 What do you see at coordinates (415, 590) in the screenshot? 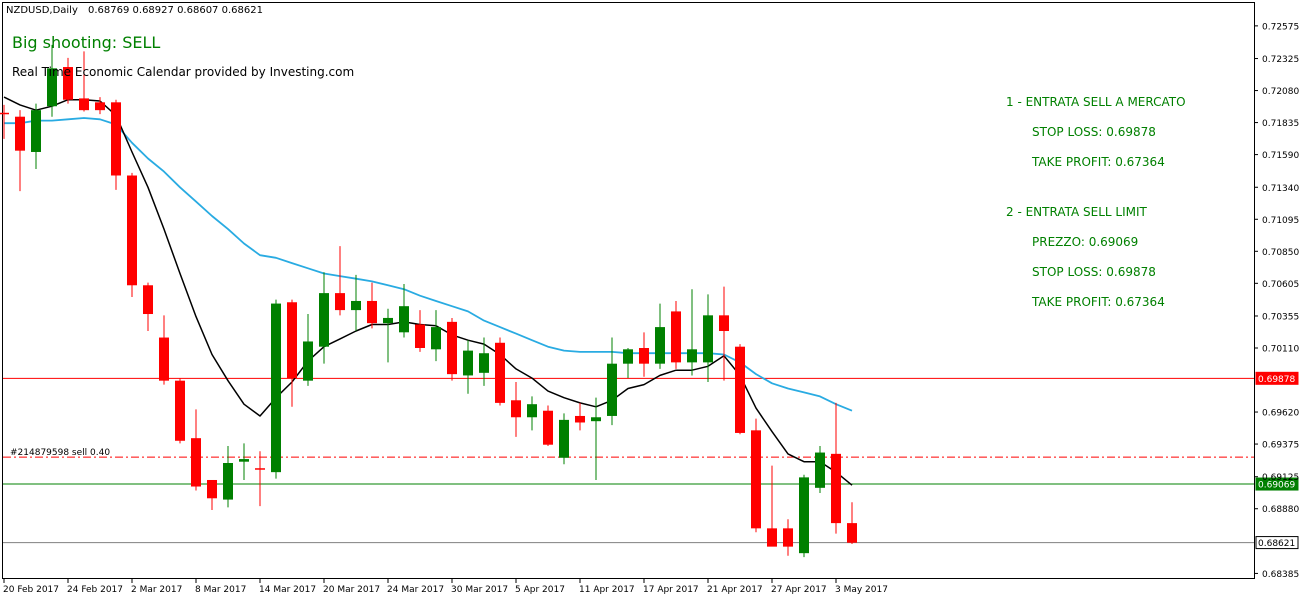
I see `time-tick-label: 24 Mar 2017` at bounding box center [415, 590].